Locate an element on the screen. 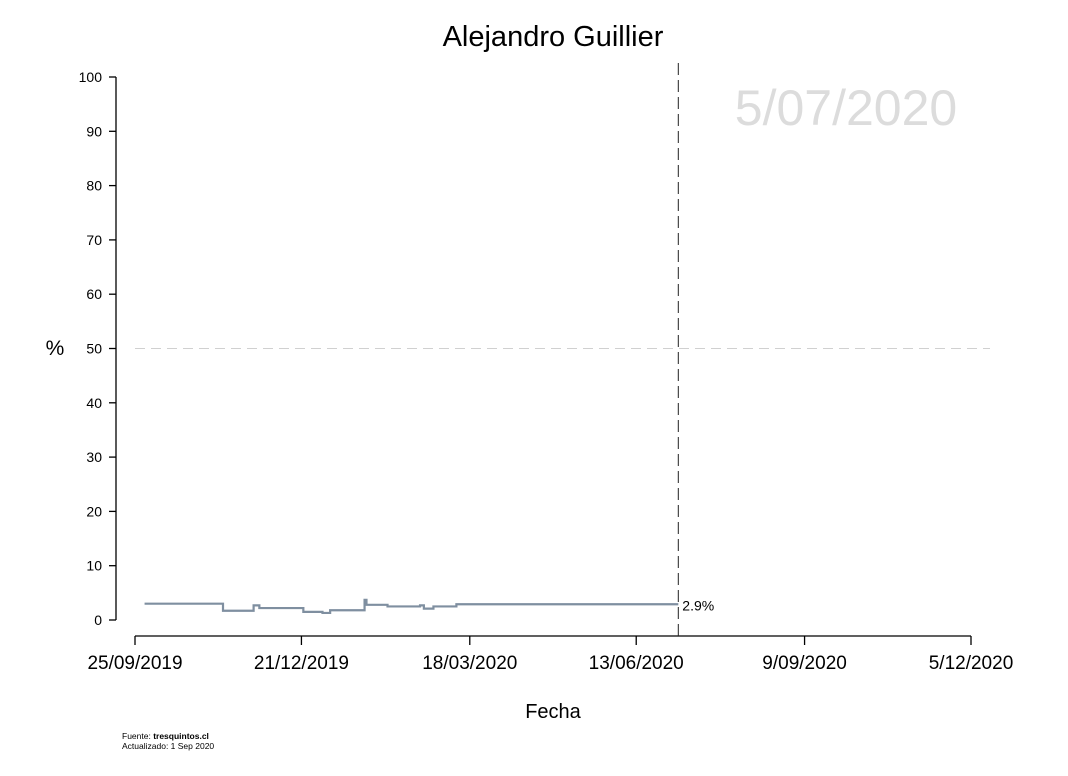  x-tick-label: 5/12/2020 is located at coordinates (971, 663).